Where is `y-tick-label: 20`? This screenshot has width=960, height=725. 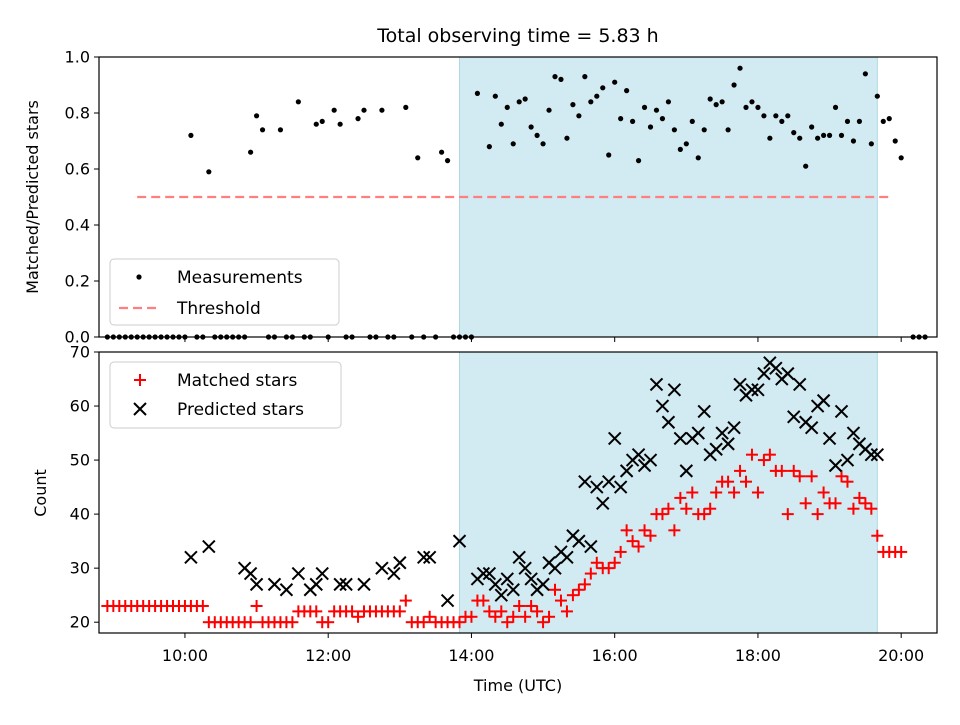 y-tick-label: 20 is located at coordinates (80, 622).